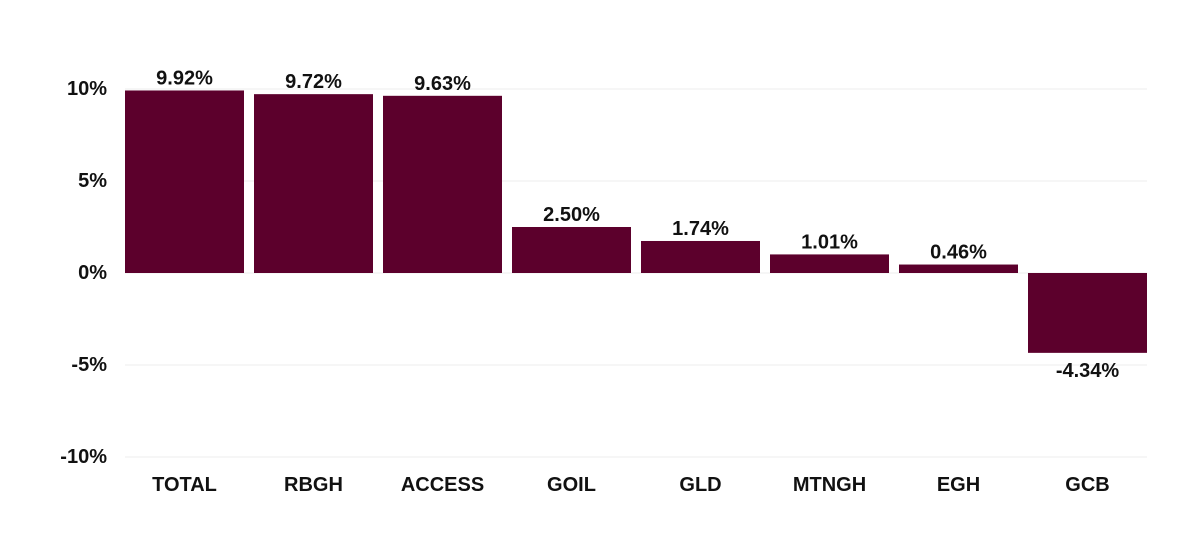 The width and height of the screenshot is (1200, 542). I want to click on data-label: 9.92%, so click(184, 78).